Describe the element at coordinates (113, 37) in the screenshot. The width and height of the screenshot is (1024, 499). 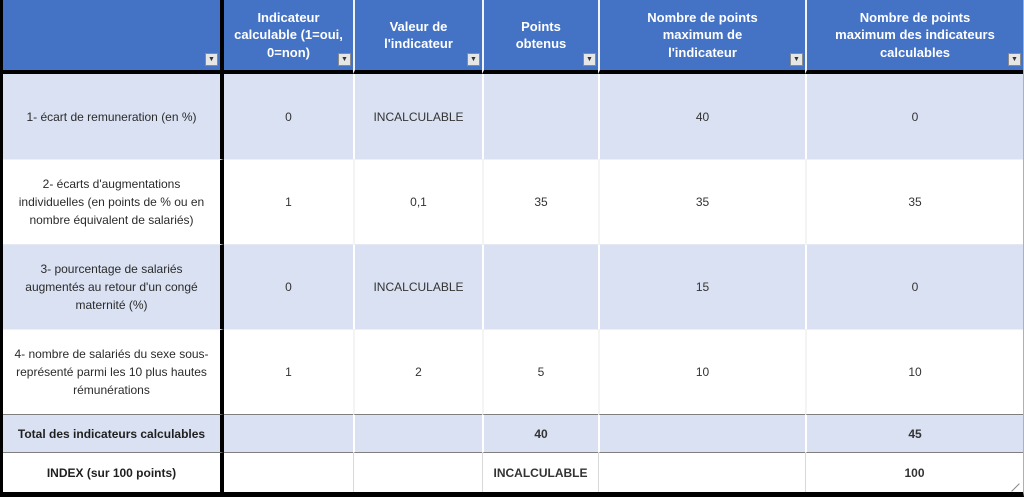
I see `header-cell-row-labels: ▼` at that location.